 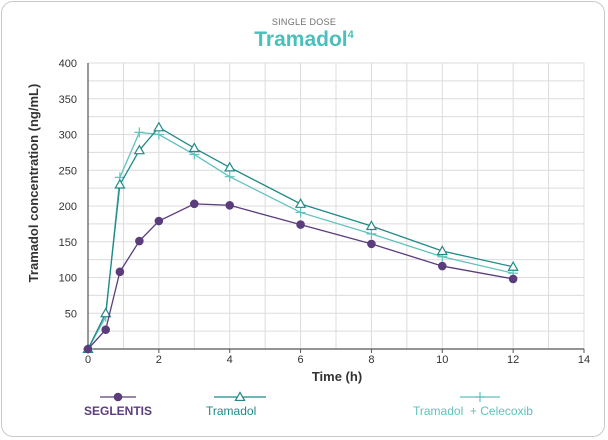 I want to click on chart-title-reference: 4, so click(x=350, y=35).